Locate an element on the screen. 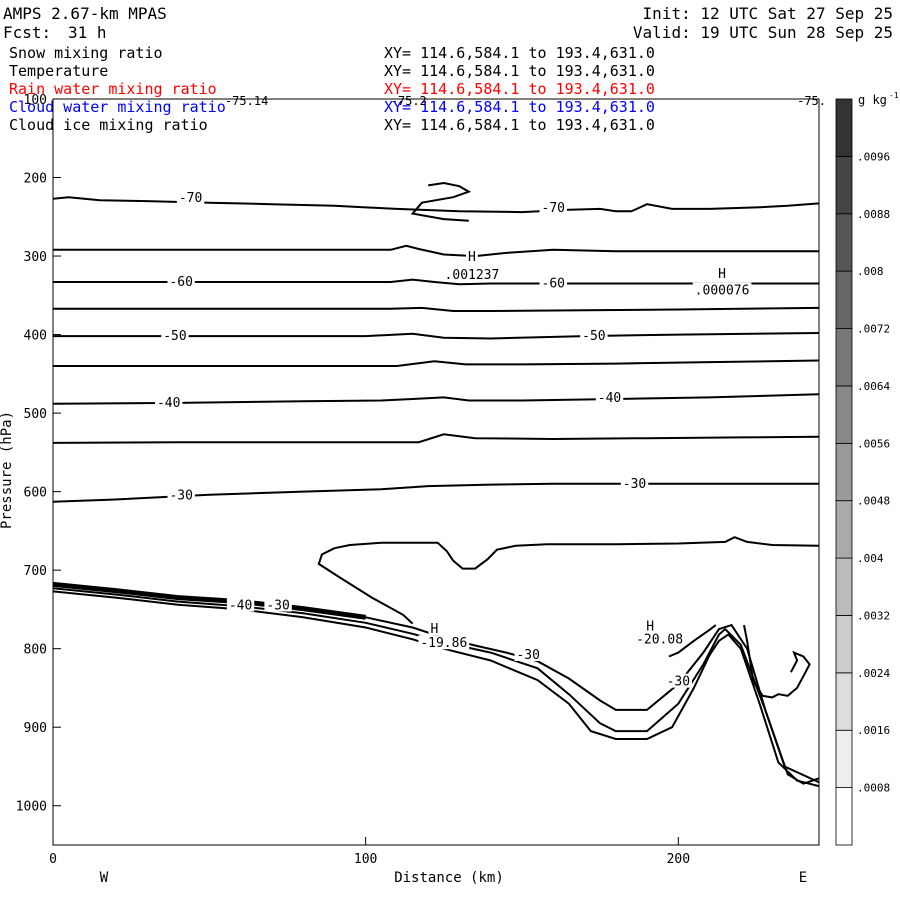 This screenshot has height=900, width=900. y-axis-title: Pressure (hPa) is located at coordinates (7, 470).